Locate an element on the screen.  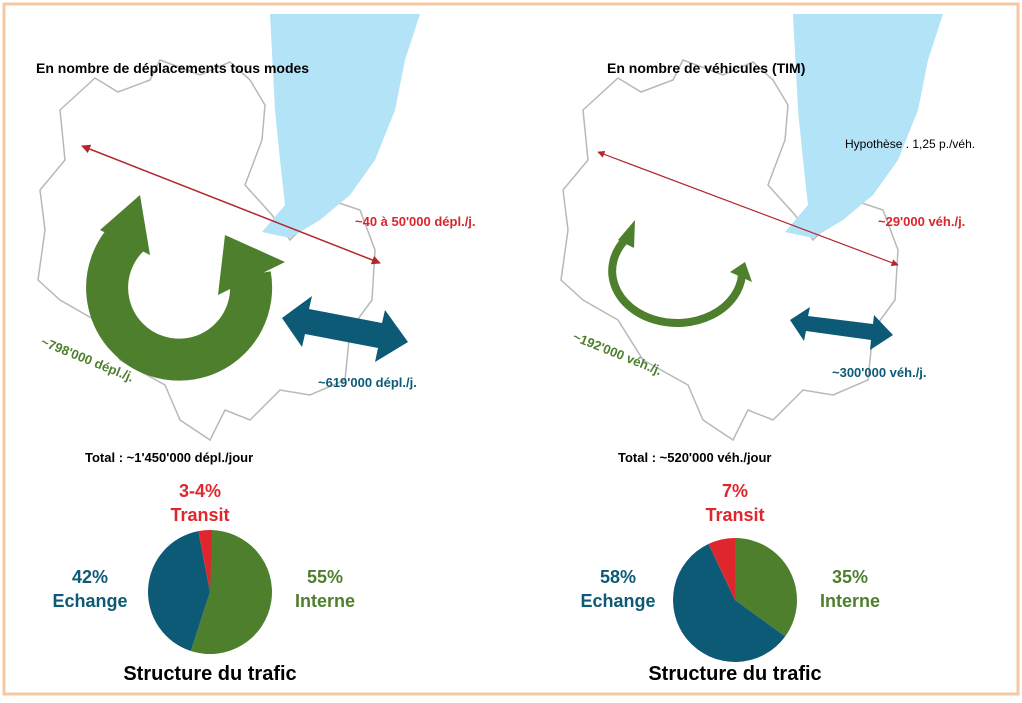
note: Hypothèse . 1,25 p./véh. is located at coordinates (910, 144).